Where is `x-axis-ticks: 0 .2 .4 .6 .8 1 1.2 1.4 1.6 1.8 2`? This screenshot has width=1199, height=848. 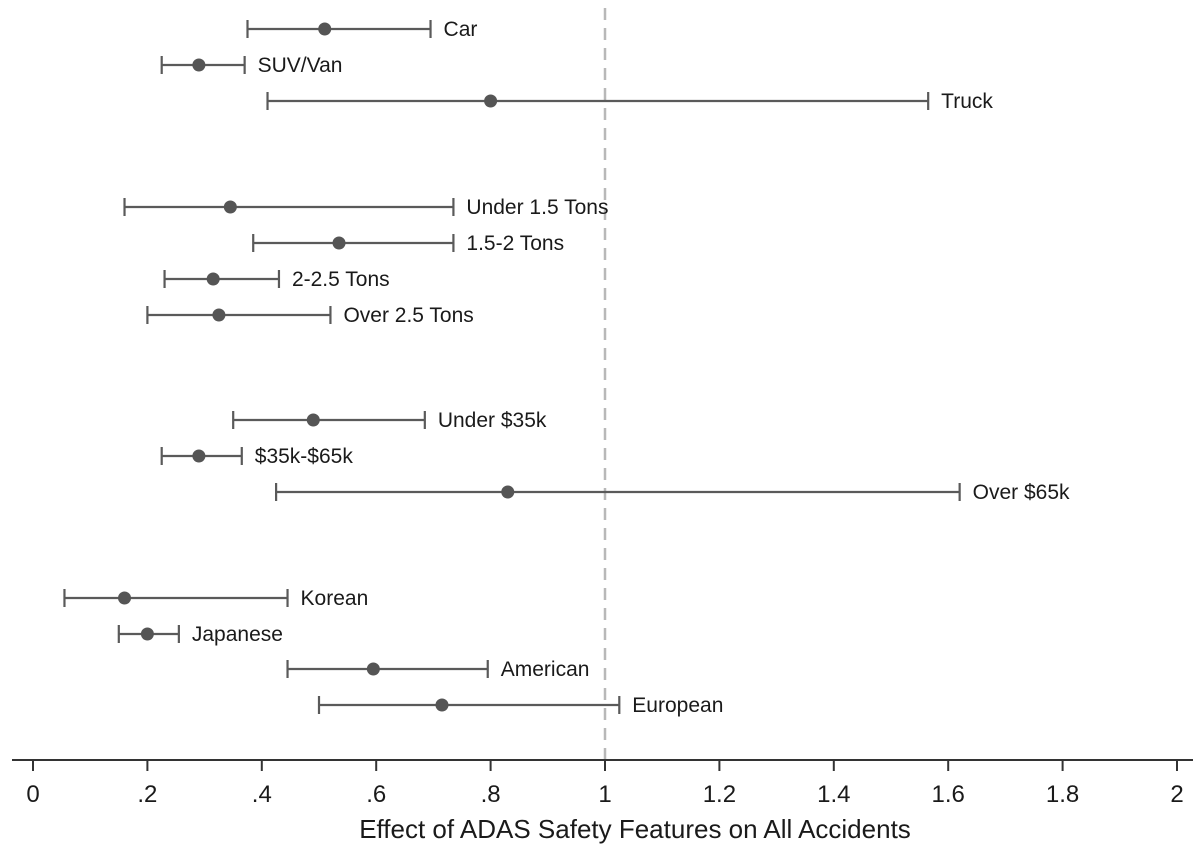 x-axis-ticks: 0 .2 .4 .6 .8 1 1.2 1.4 1.6 1.8 2 is located at coordinates (605, 784).